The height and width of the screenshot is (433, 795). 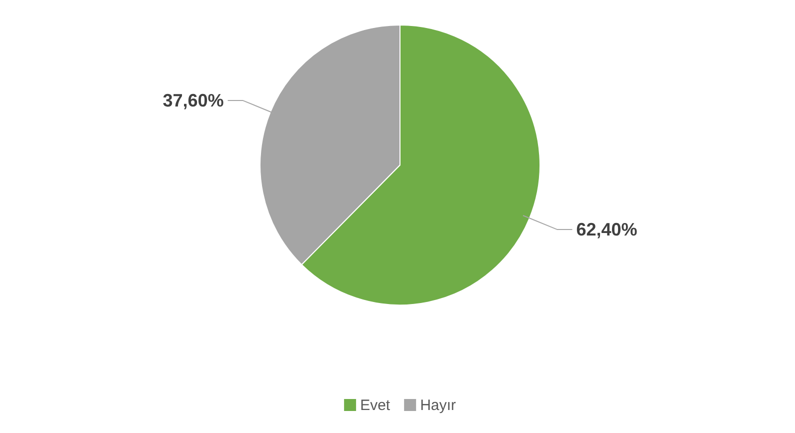 What do you see at coordinates (438, 405) in the screenshot?
I see `legend-label: Hayır` at bounding box center [438, 405].